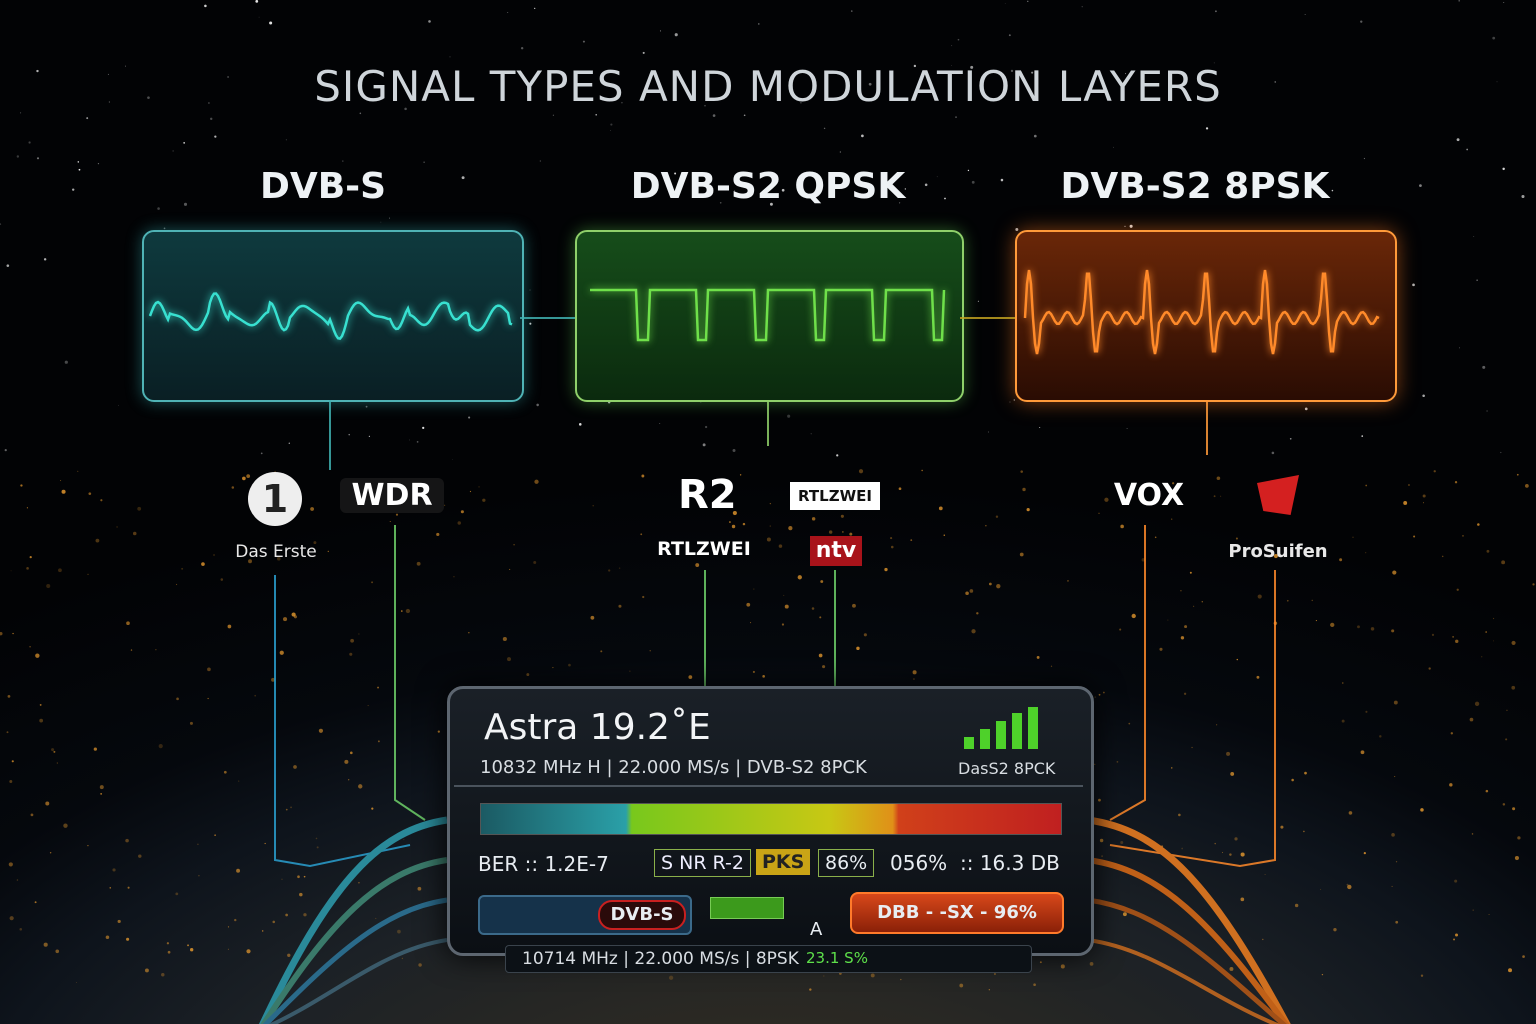  Describe the element at coordinates (957, 913) in the screenshot. I see `status-button: DBB - -SX - 96%` at that location.